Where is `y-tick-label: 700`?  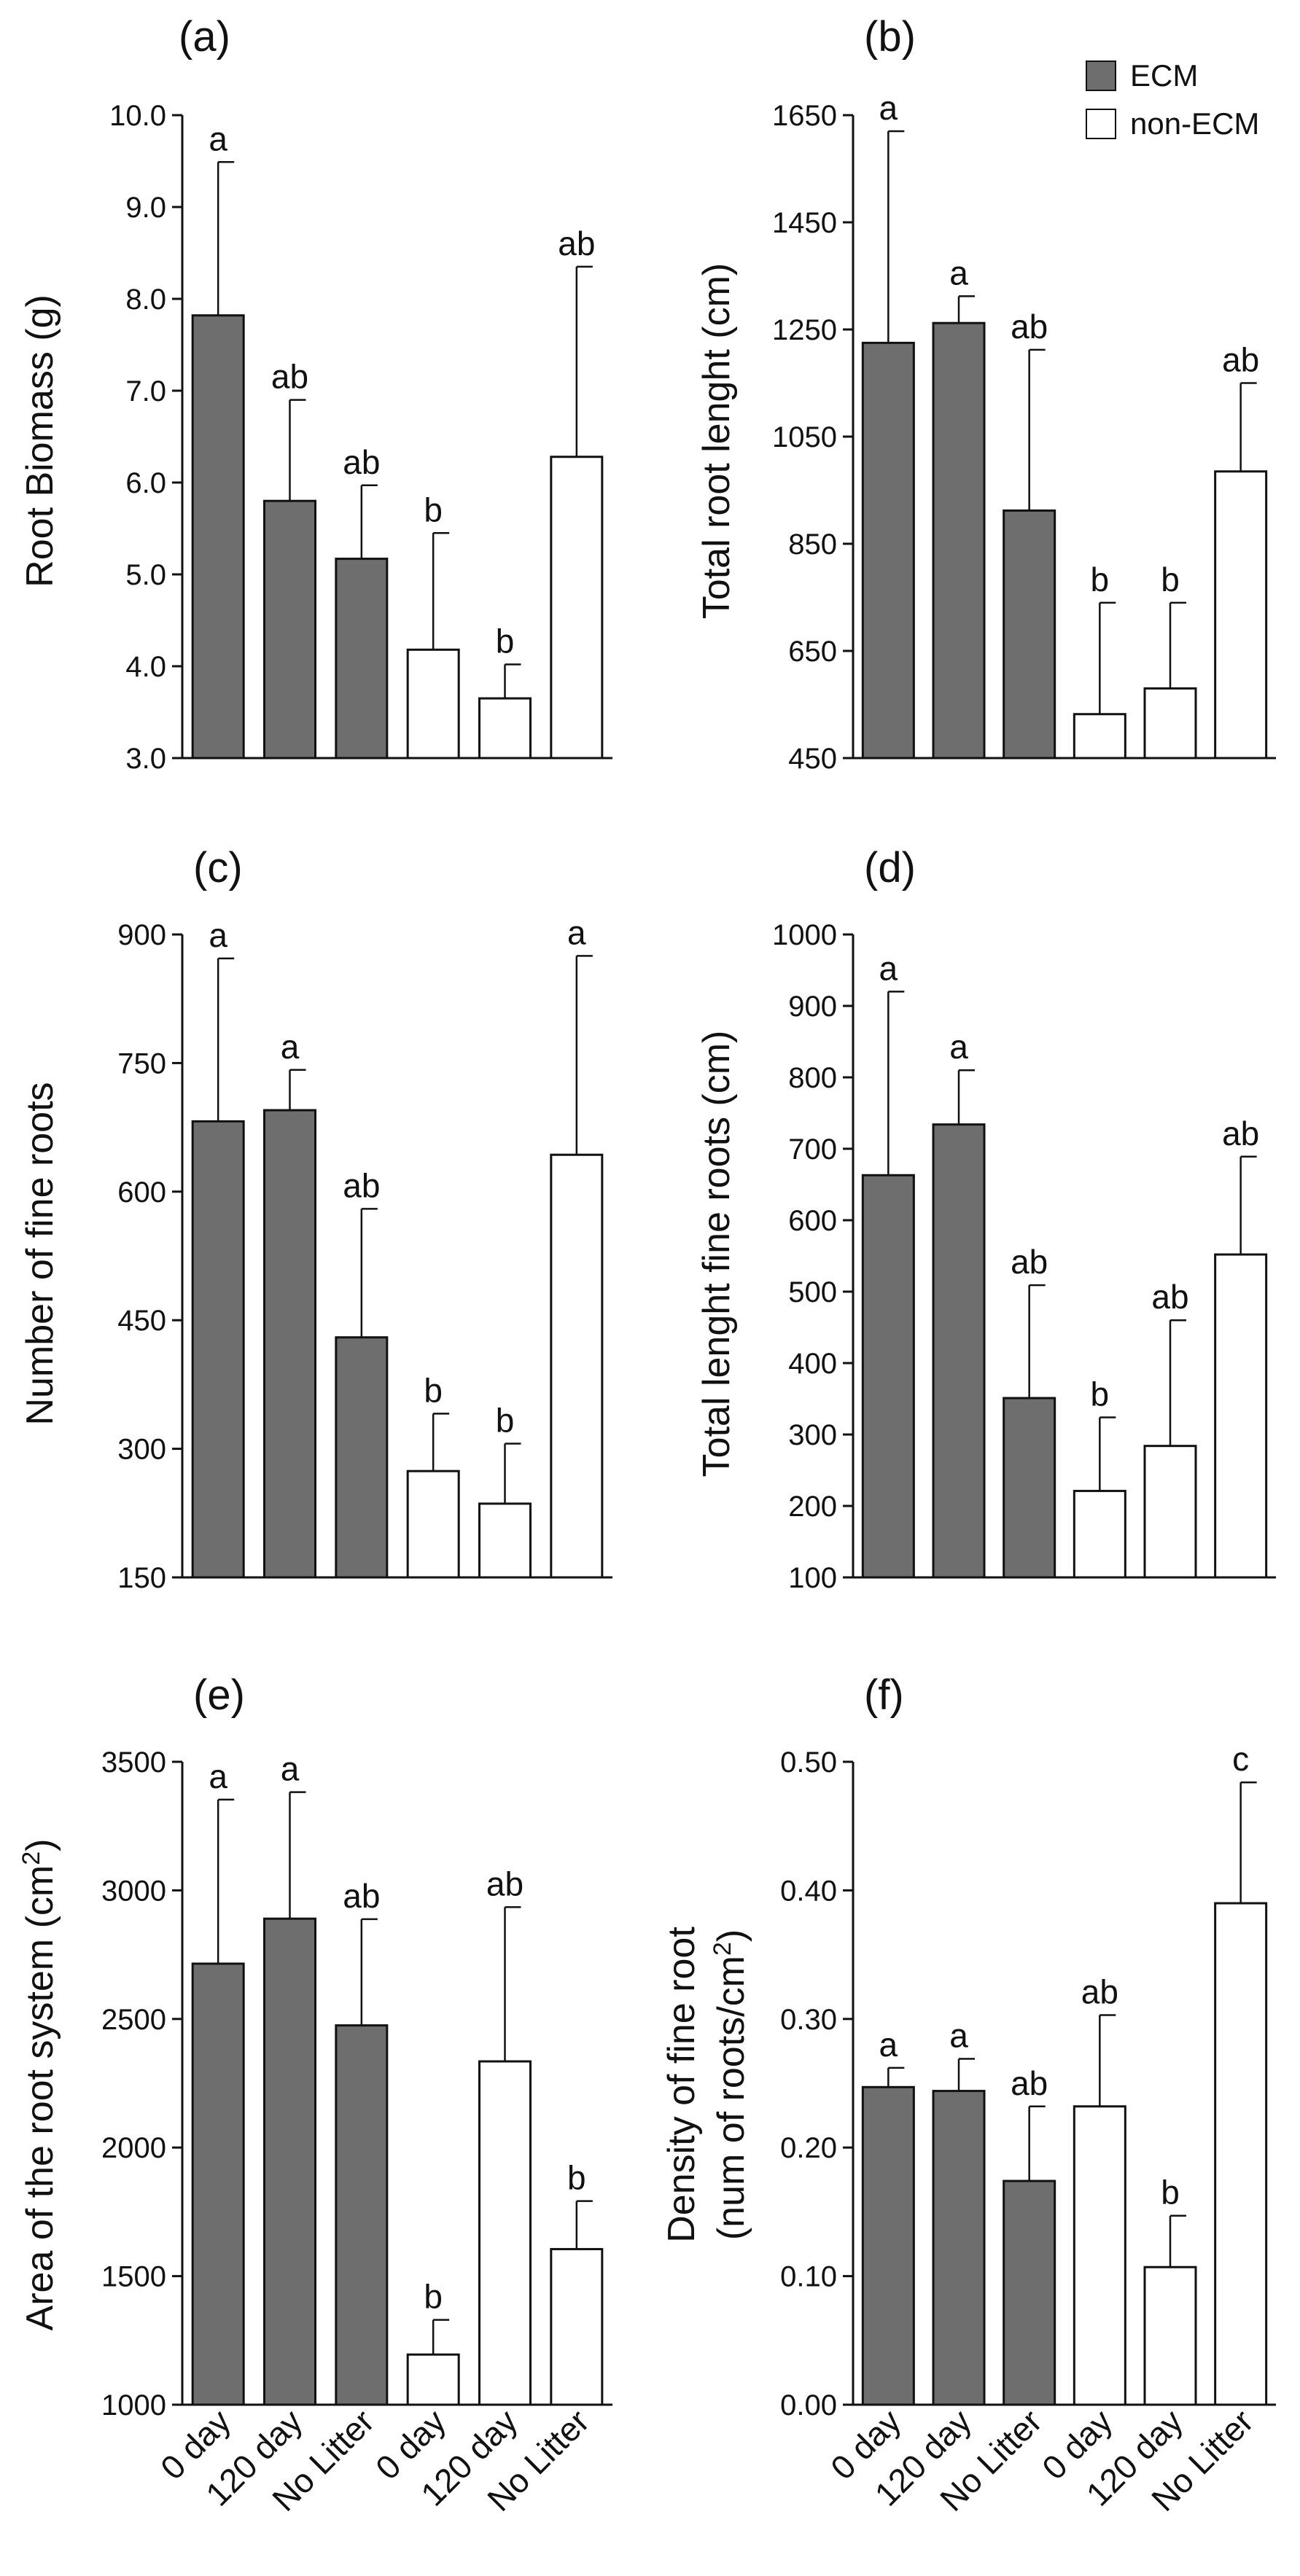 y-tick-label: 700 is located at coordinates (812, 1149).